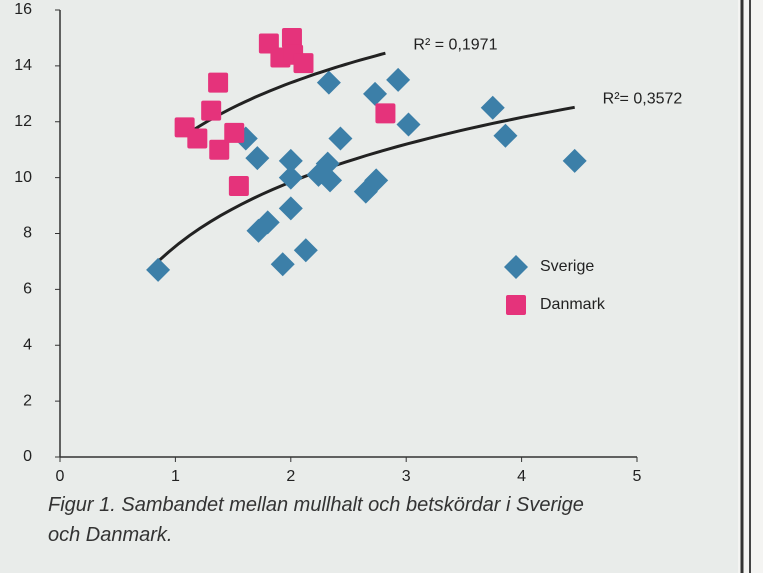  I want to click on trend-label: R² = 0,1971, so click(455, 44).